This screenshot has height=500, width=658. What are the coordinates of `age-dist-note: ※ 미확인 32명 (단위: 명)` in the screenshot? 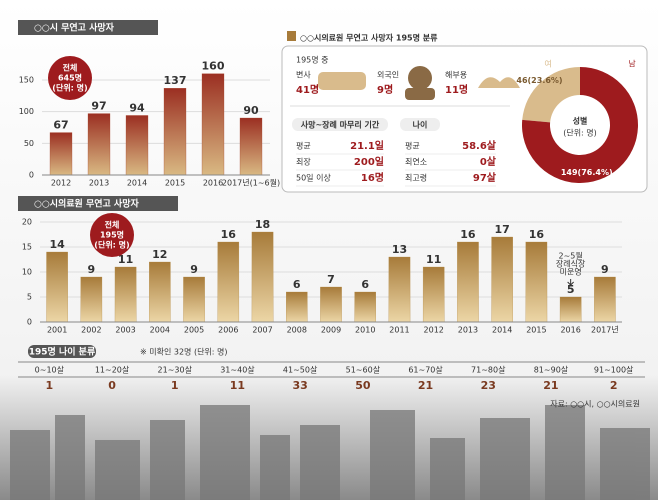 It's located at (184, 352).